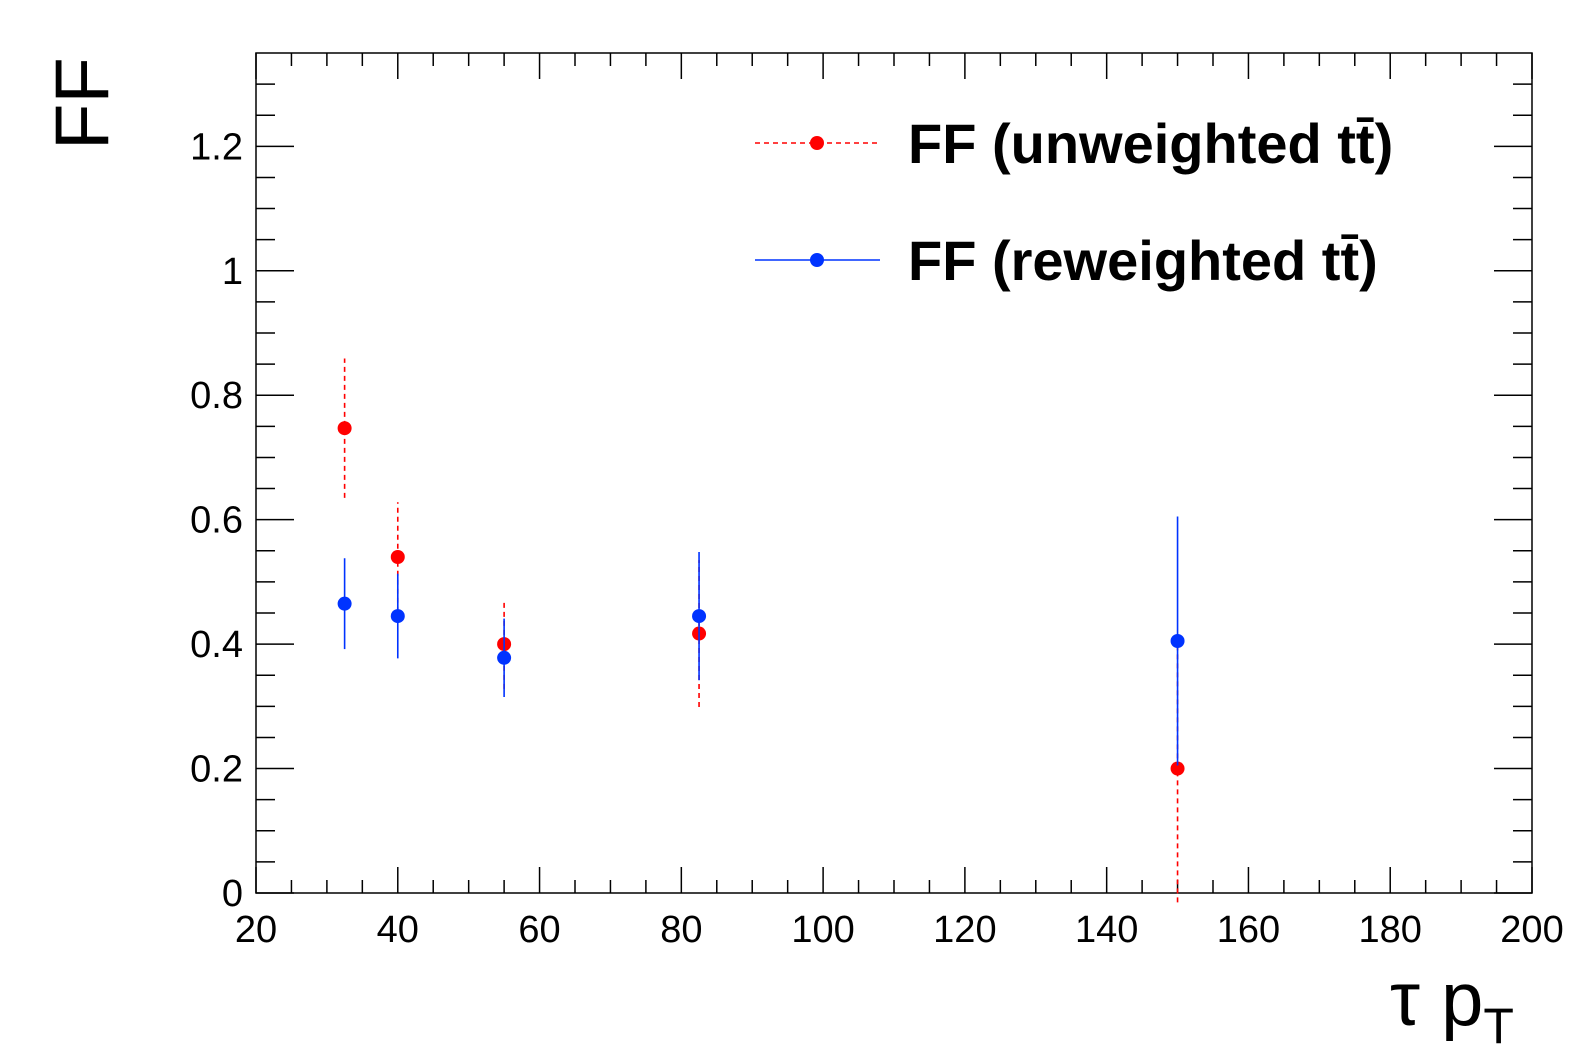  What do you see at coordinates (899, 930) in the screenshot?
I see `x-tick-labels: 20 40 60 80 100 120 140 160 180 200` at bounding box center [899, 930].